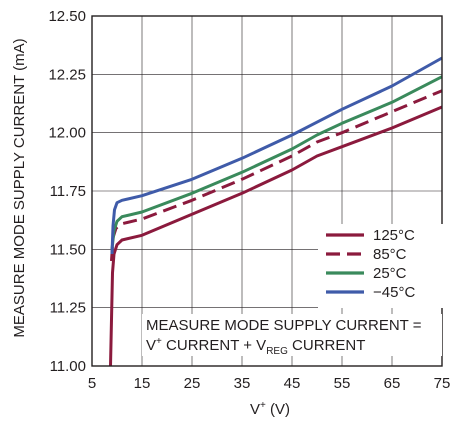 The height and width of the screenshot is (421, 452). What do you see at coordinates (392, 383) in the screenshot?
I see `x-tick-label: 65` at bounding box center [392, 383].